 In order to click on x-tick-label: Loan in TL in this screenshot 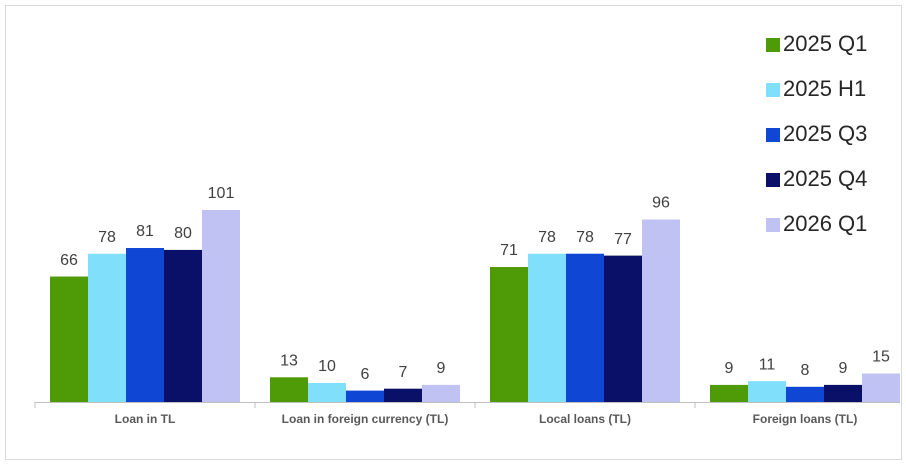, I will do `click(145, 419)`.